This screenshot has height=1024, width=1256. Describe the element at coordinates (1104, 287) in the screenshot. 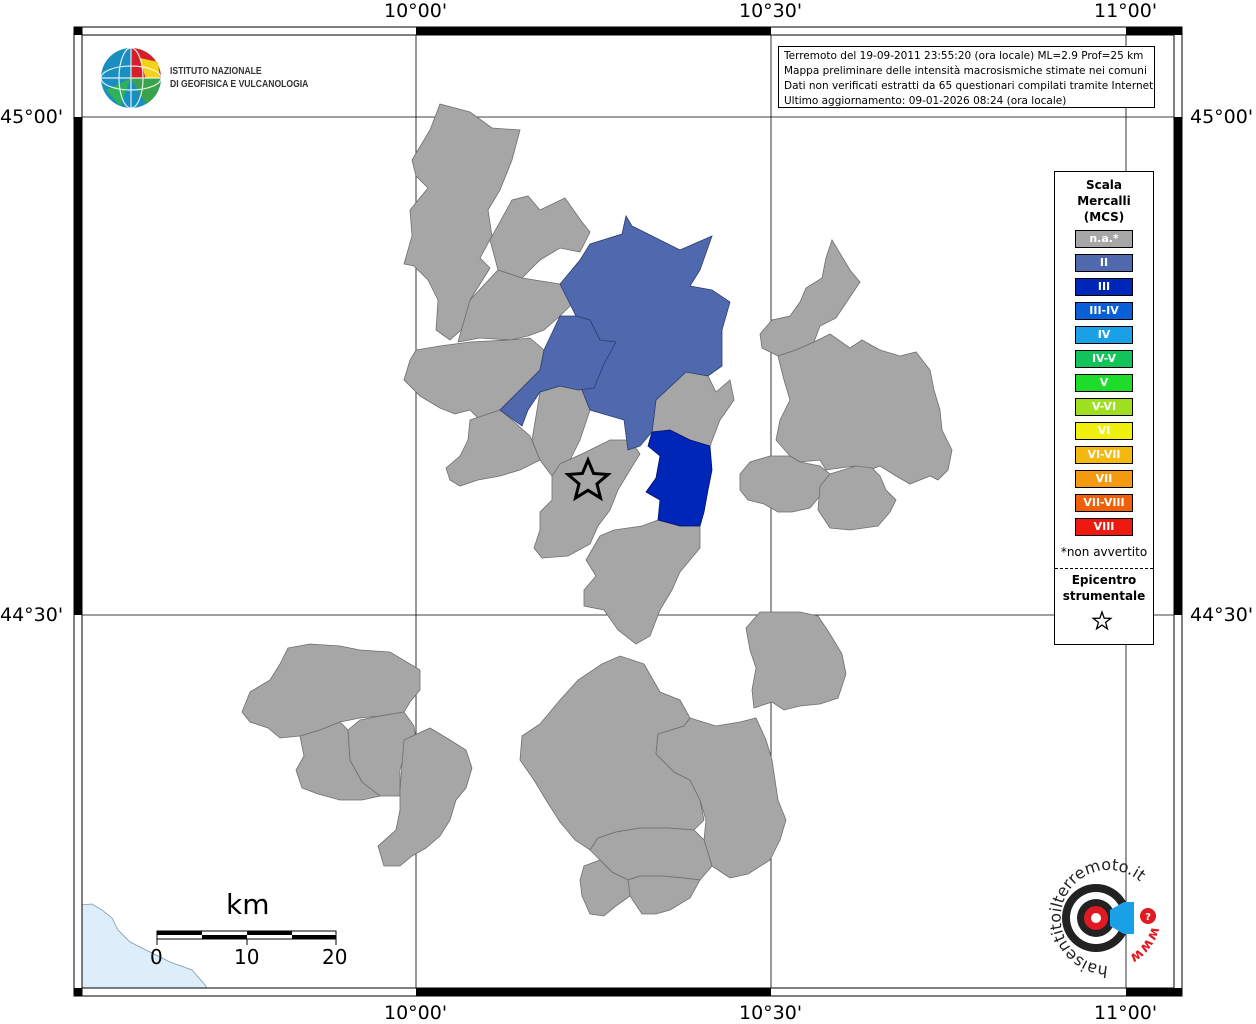

I see `legend-item: III` at that location.